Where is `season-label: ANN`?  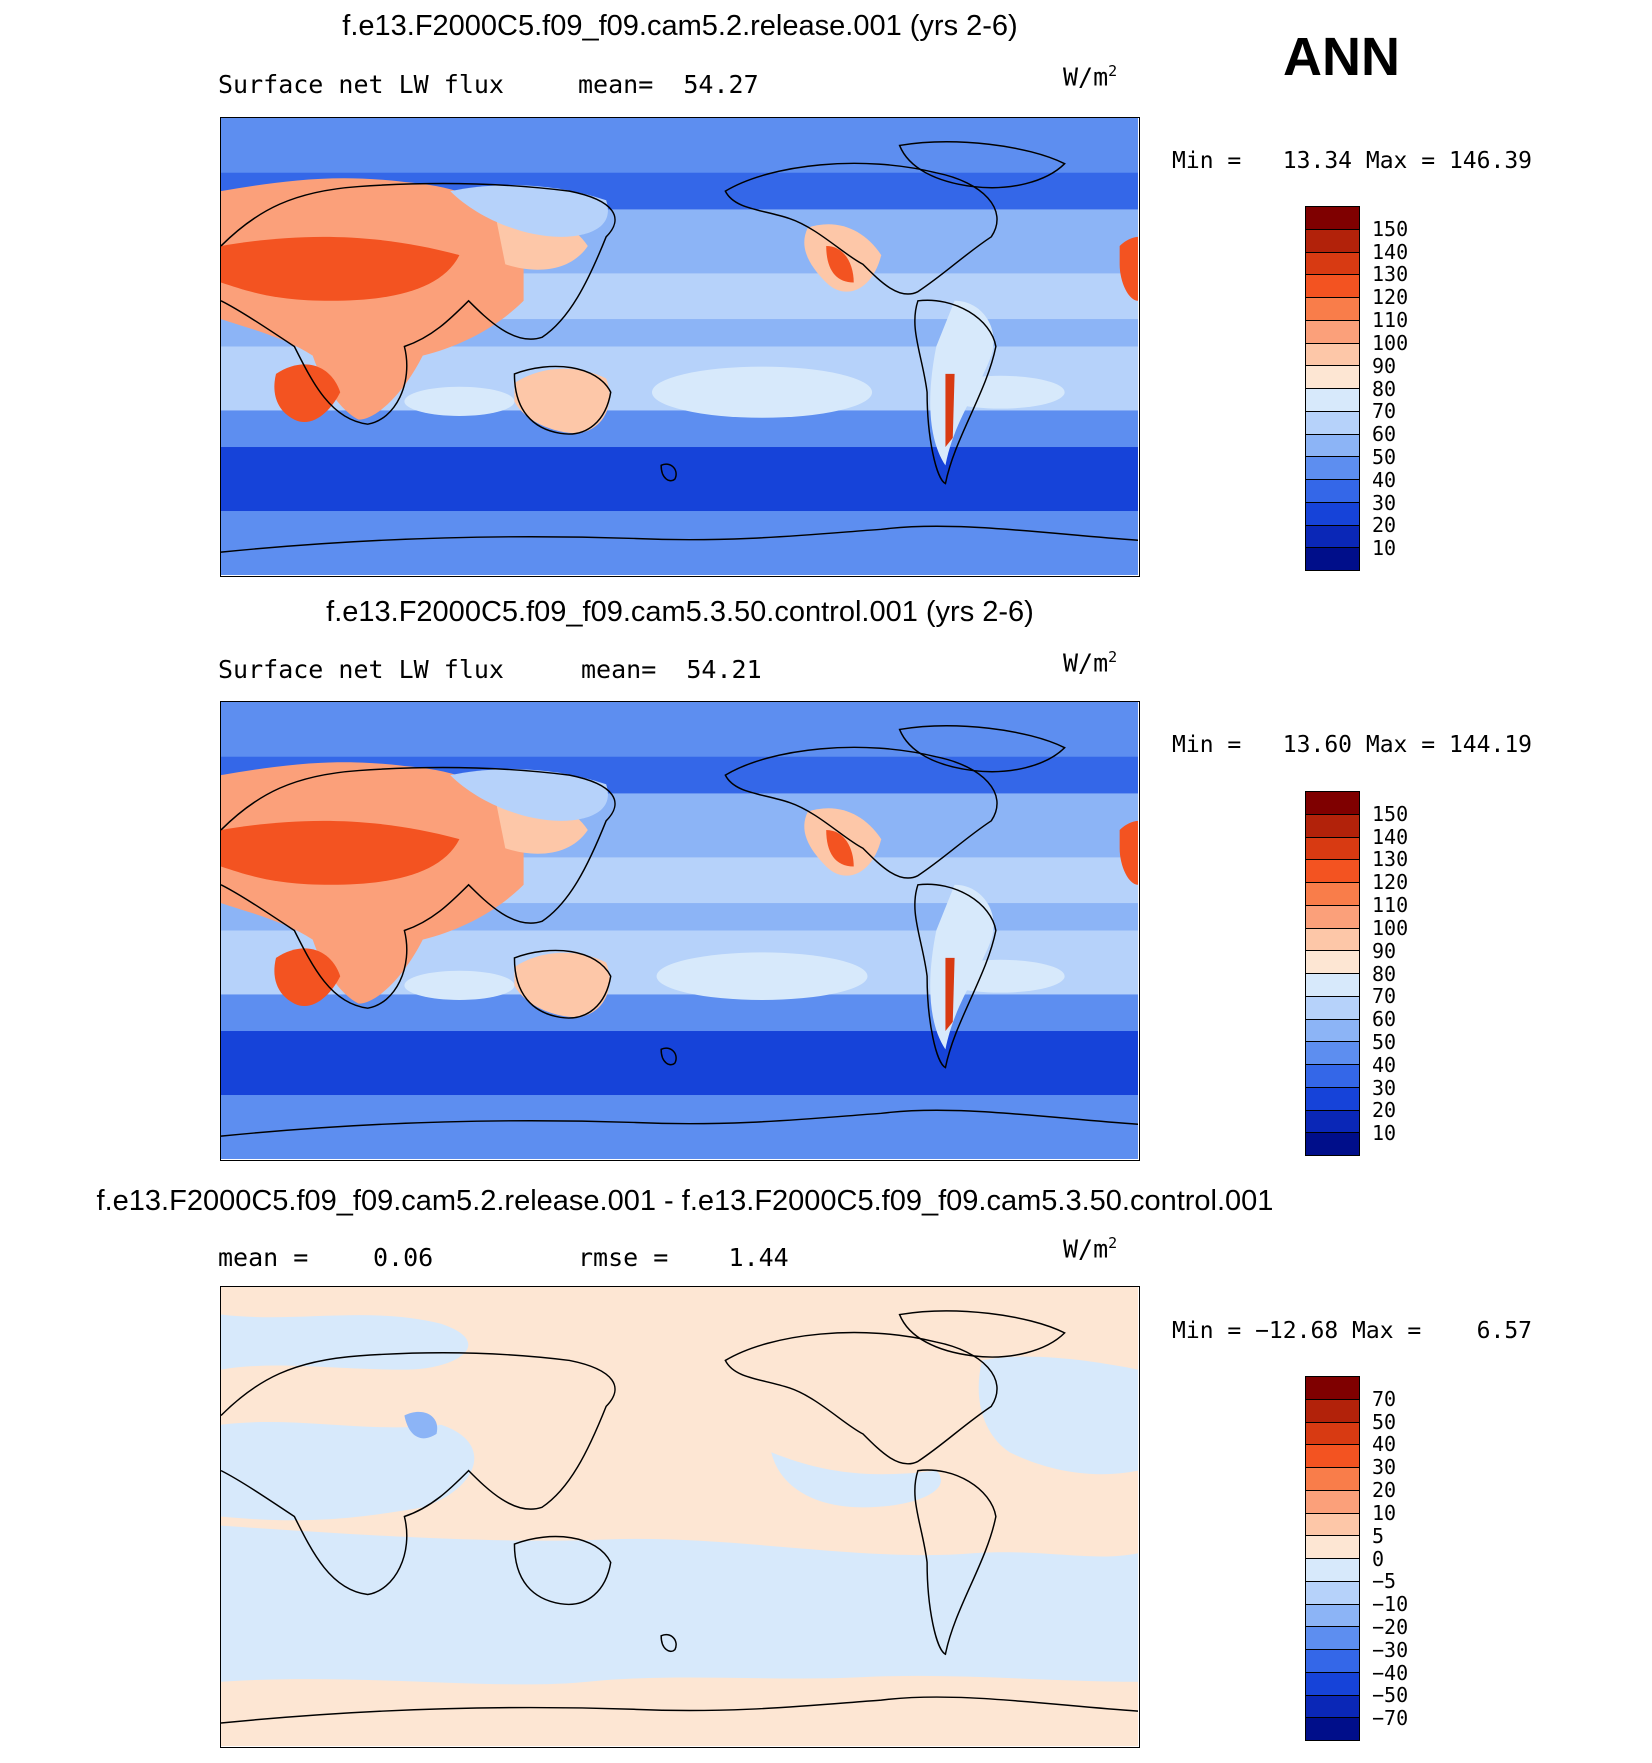 season-label: ANN is located at coordinates (1341, 57).